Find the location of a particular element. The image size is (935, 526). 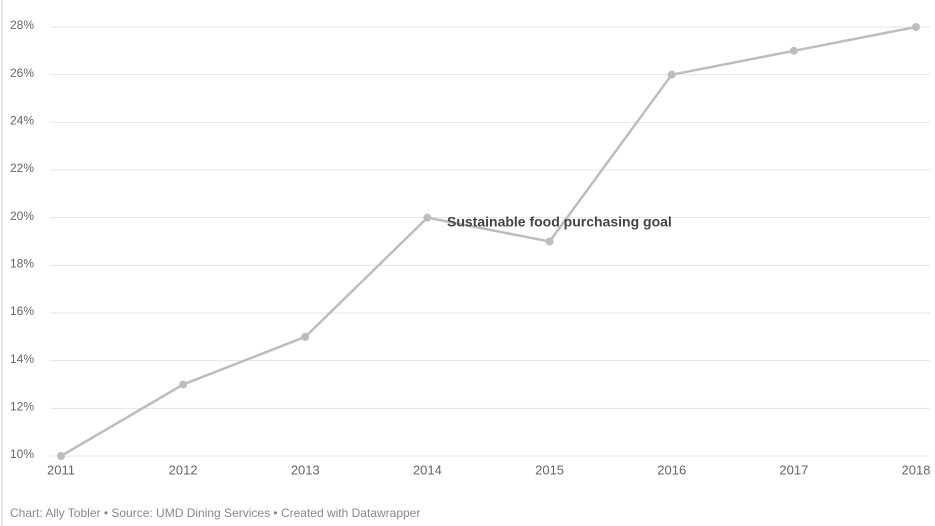

y-tick-label: 28% is located at coordinates (22, 25).